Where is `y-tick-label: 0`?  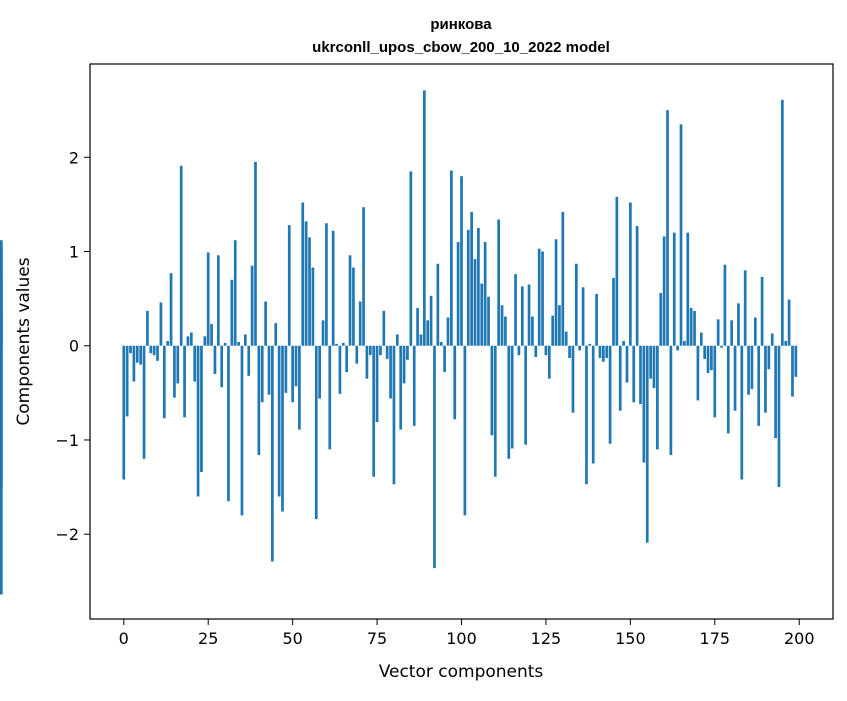 y-tick-label: 0 is located at coordinates (74, 346).